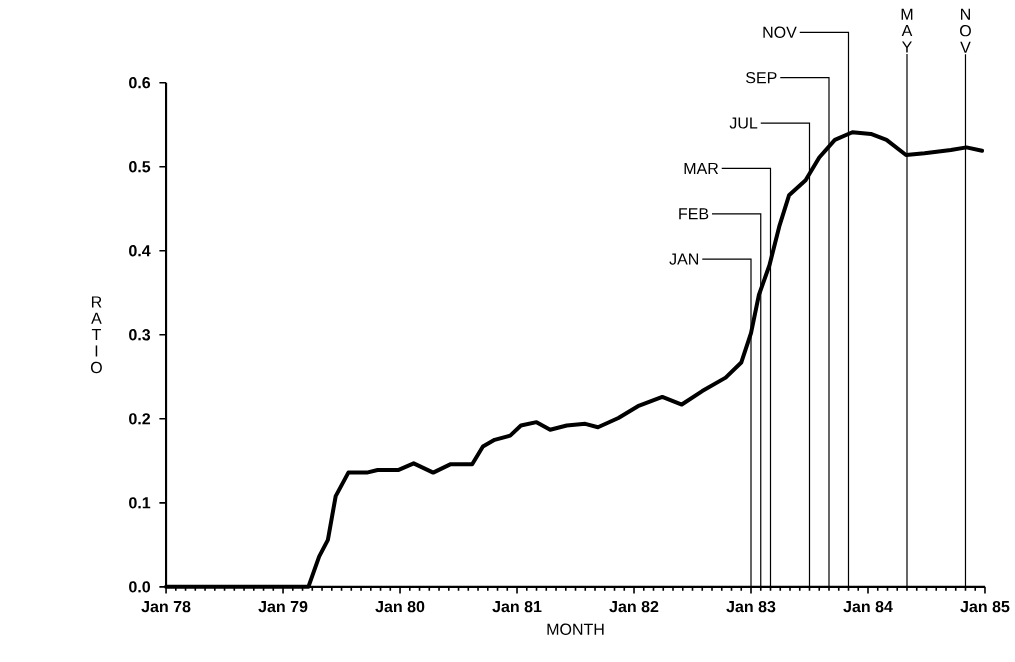  What do you see at coordinates (701, 169) in the screenshot?
I see `ref-line-label: MAR` at bounding box center [701, 169].